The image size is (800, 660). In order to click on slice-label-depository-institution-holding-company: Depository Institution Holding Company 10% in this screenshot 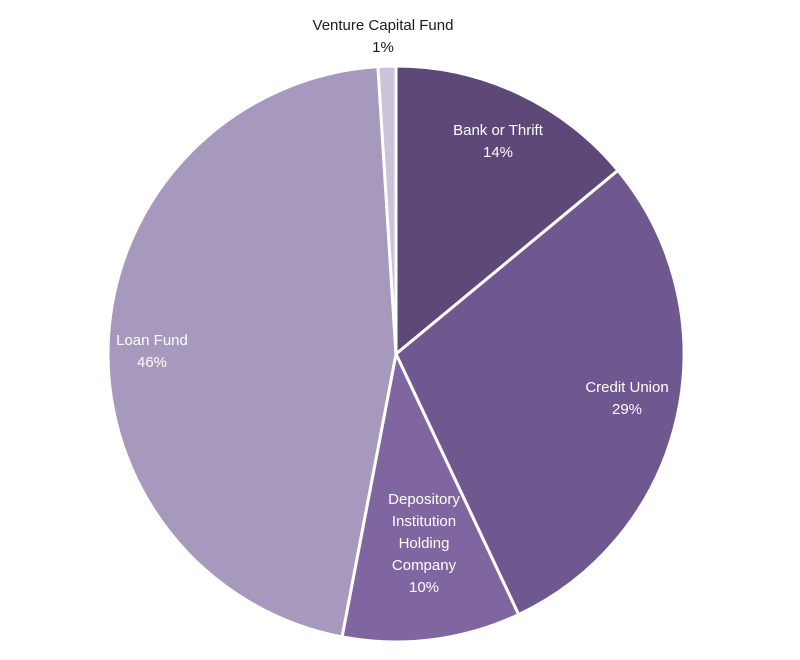, I will do `click(424, 543)`.